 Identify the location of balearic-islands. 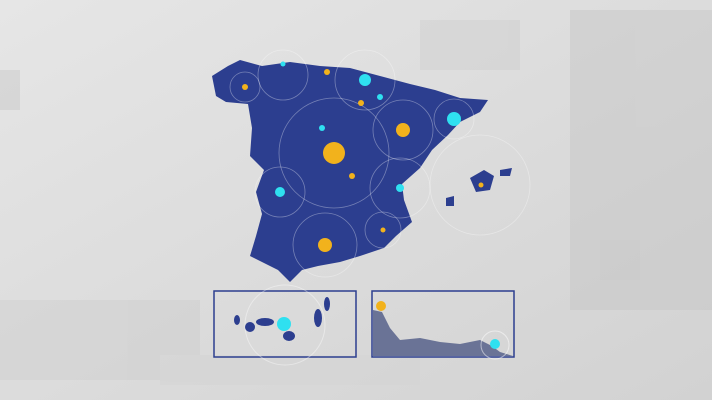
(479, 187).